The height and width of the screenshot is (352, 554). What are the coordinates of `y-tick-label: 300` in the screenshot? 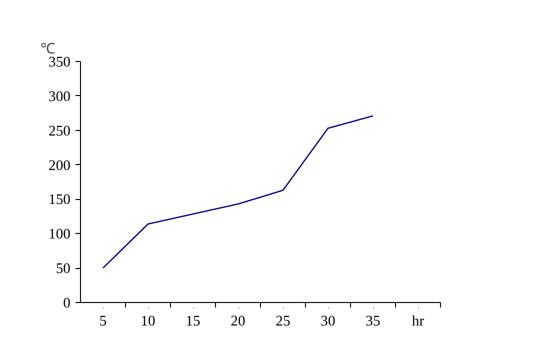 It's located at (59, 96).